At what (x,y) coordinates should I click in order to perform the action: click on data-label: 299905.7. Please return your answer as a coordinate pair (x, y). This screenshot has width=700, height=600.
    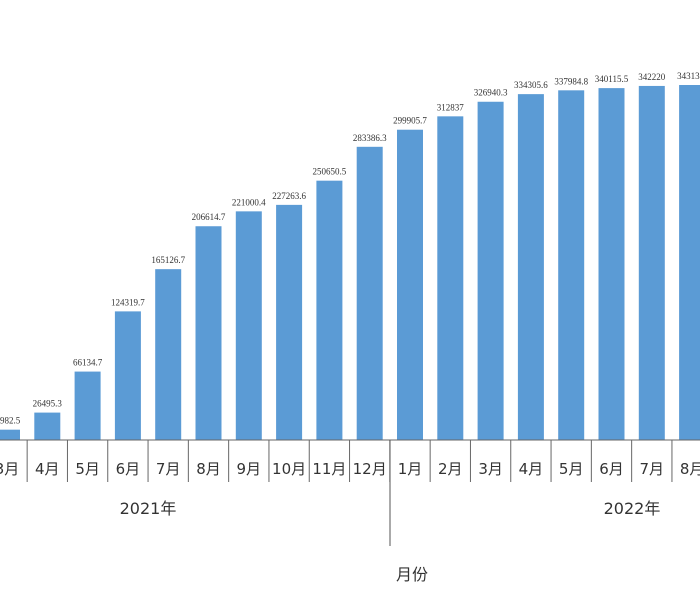
    Looking at the image, I should click on (410, 121).